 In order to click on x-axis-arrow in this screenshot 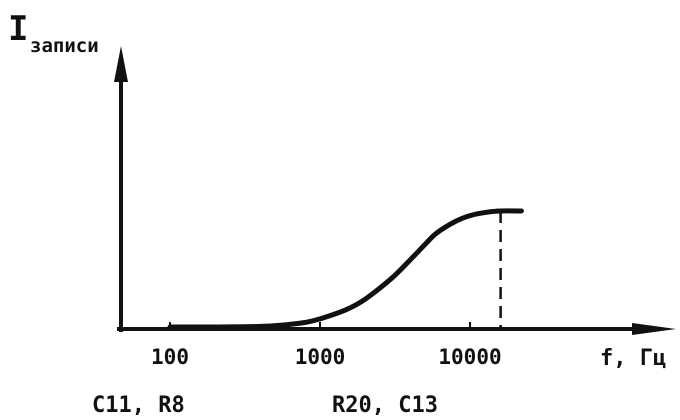, I will do `click(654, 329)`.